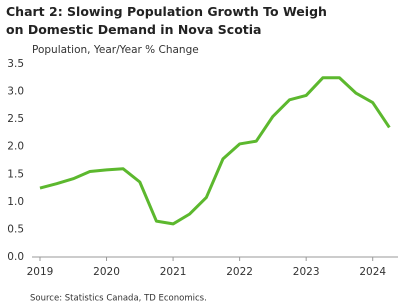  Describe the element at coordinates (15, 202) in the screenshot. I see `y-tick-label: 1.0` at that location.